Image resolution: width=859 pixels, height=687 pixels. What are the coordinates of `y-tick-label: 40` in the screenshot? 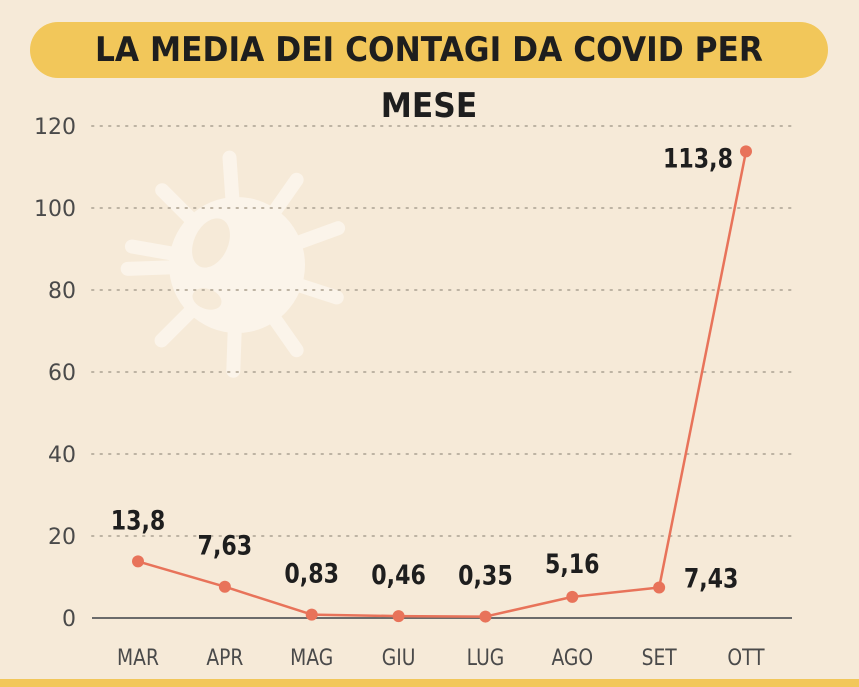 It's located at (62, 455).